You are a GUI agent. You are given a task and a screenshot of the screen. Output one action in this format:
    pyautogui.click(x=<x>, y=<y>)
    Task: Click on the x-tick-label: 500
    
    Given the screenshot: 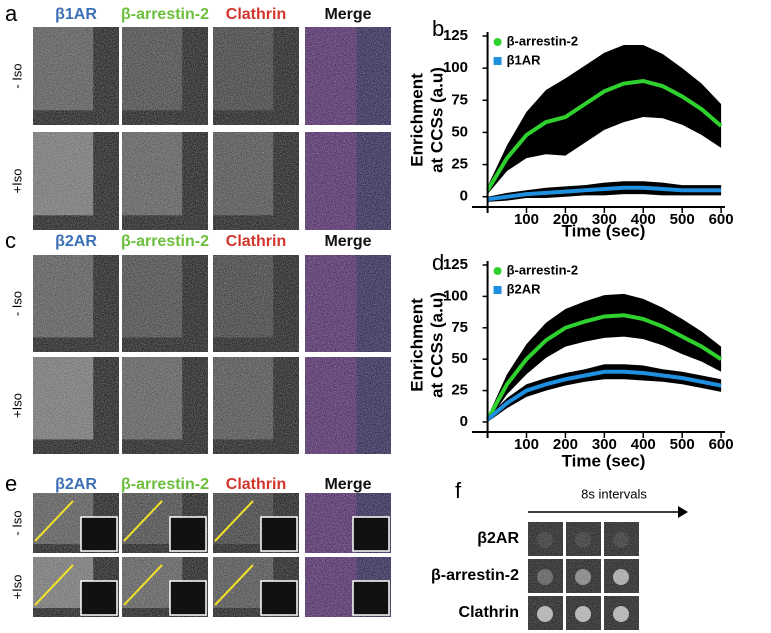 What is the action you would take?
    pyautogui.click(x=682, y=219)
    